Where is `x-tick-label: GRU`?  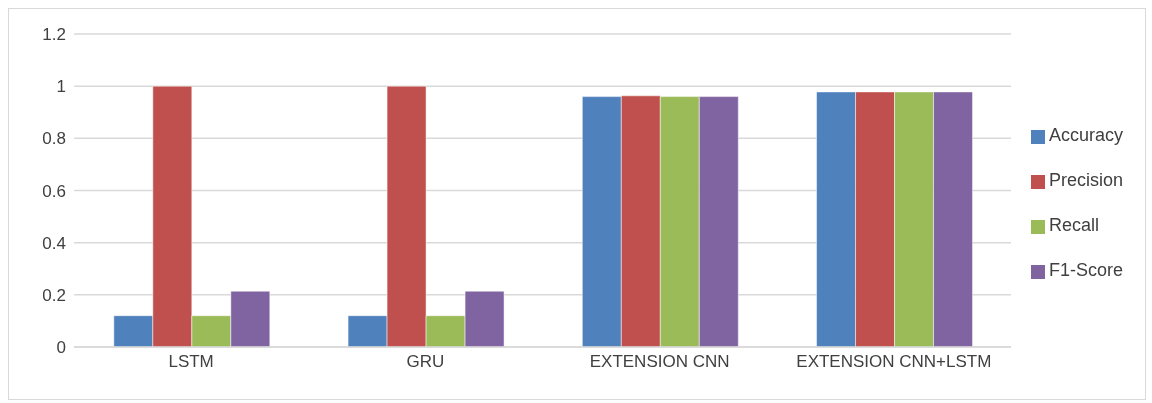 x-tick-label: GRU is located at coordinates (425, 362).